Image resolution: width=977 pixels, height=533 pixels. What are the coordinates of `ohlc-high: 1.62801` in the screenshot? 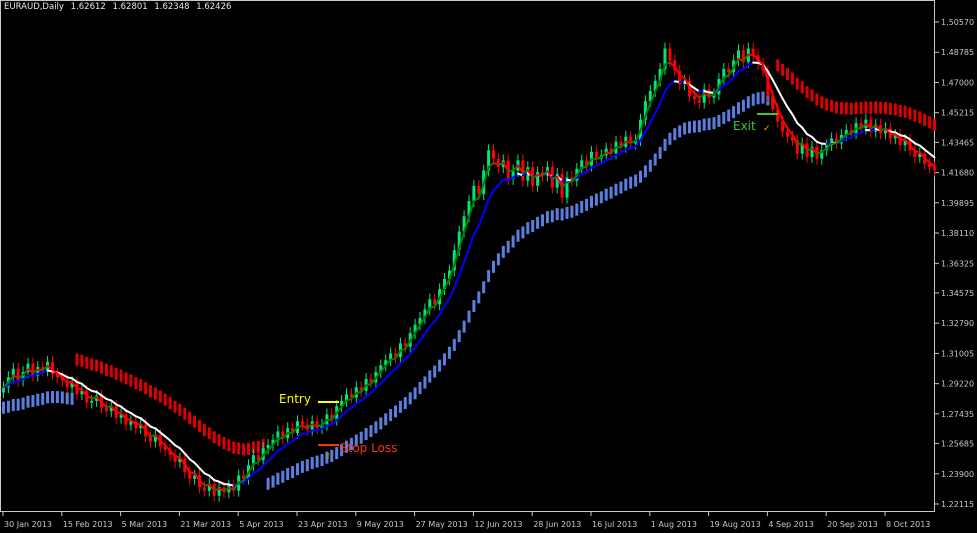 It's located at (130, 7).